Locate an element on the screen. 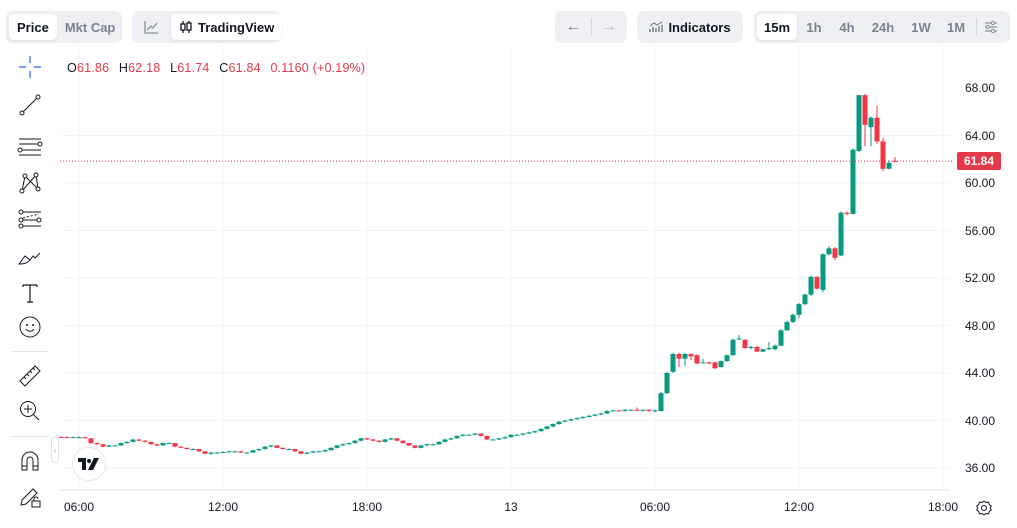 Image resolution: width=1017 pixels, height=528 pixels. sliders-icon is located at coordinates (991, 27).